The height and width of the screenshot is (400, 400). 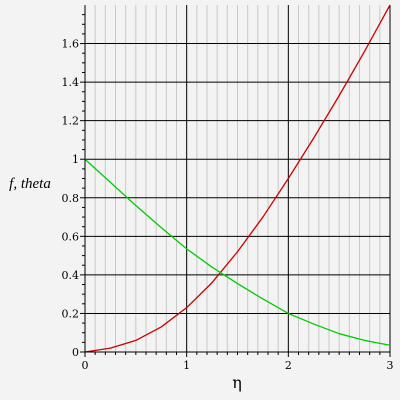 What do you see at coordinates (71, 82) in the screenshot?
I see `y-tick-label: 1.4` at bounding box center [71, 82].